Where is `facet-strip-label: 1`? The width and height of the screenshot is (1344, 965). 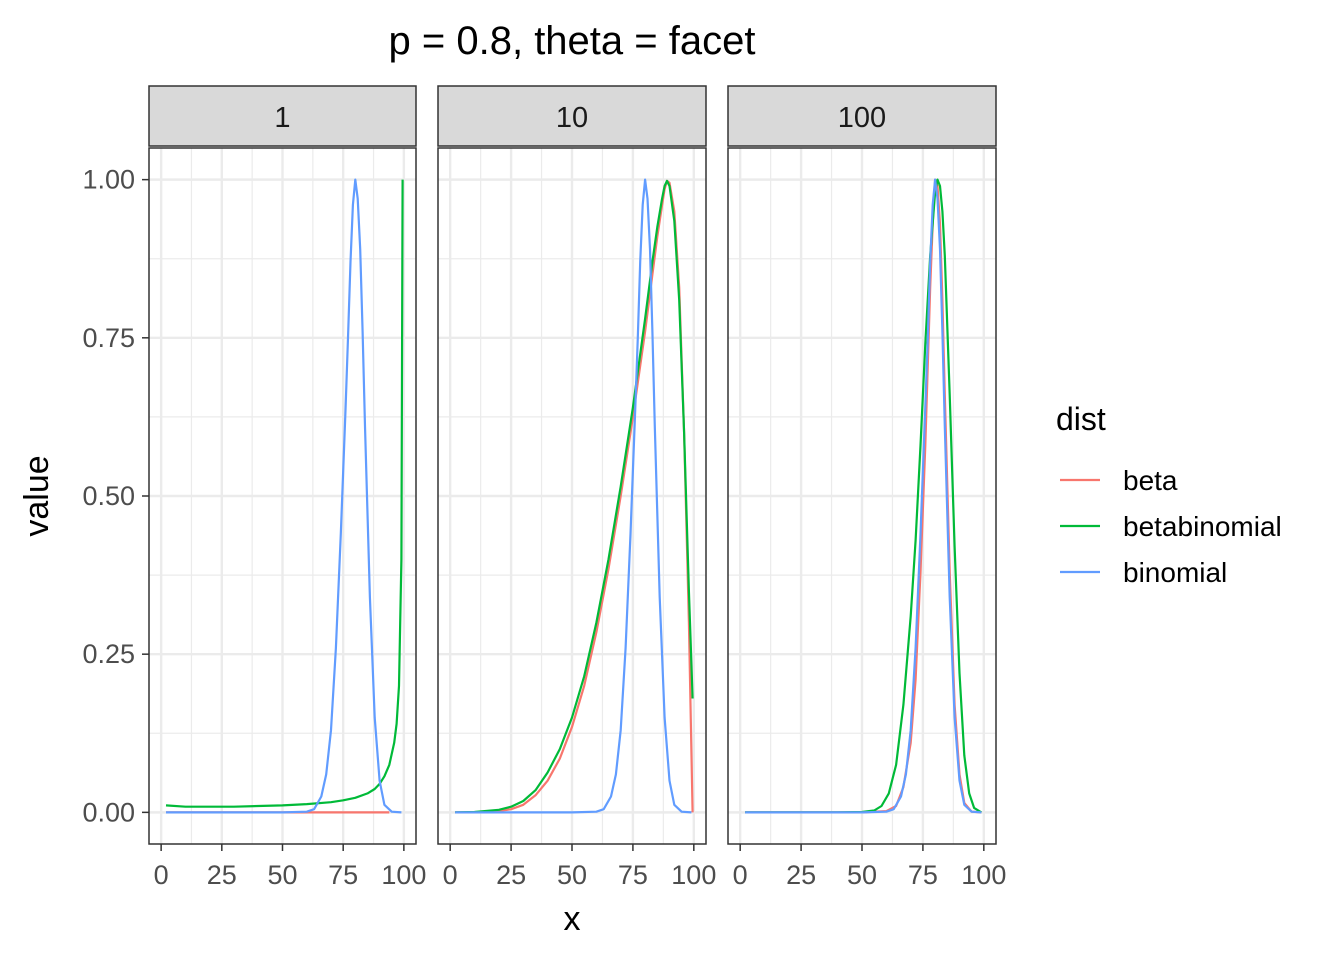
facet-strip-label: 1 is located at coordinates (282, 118).